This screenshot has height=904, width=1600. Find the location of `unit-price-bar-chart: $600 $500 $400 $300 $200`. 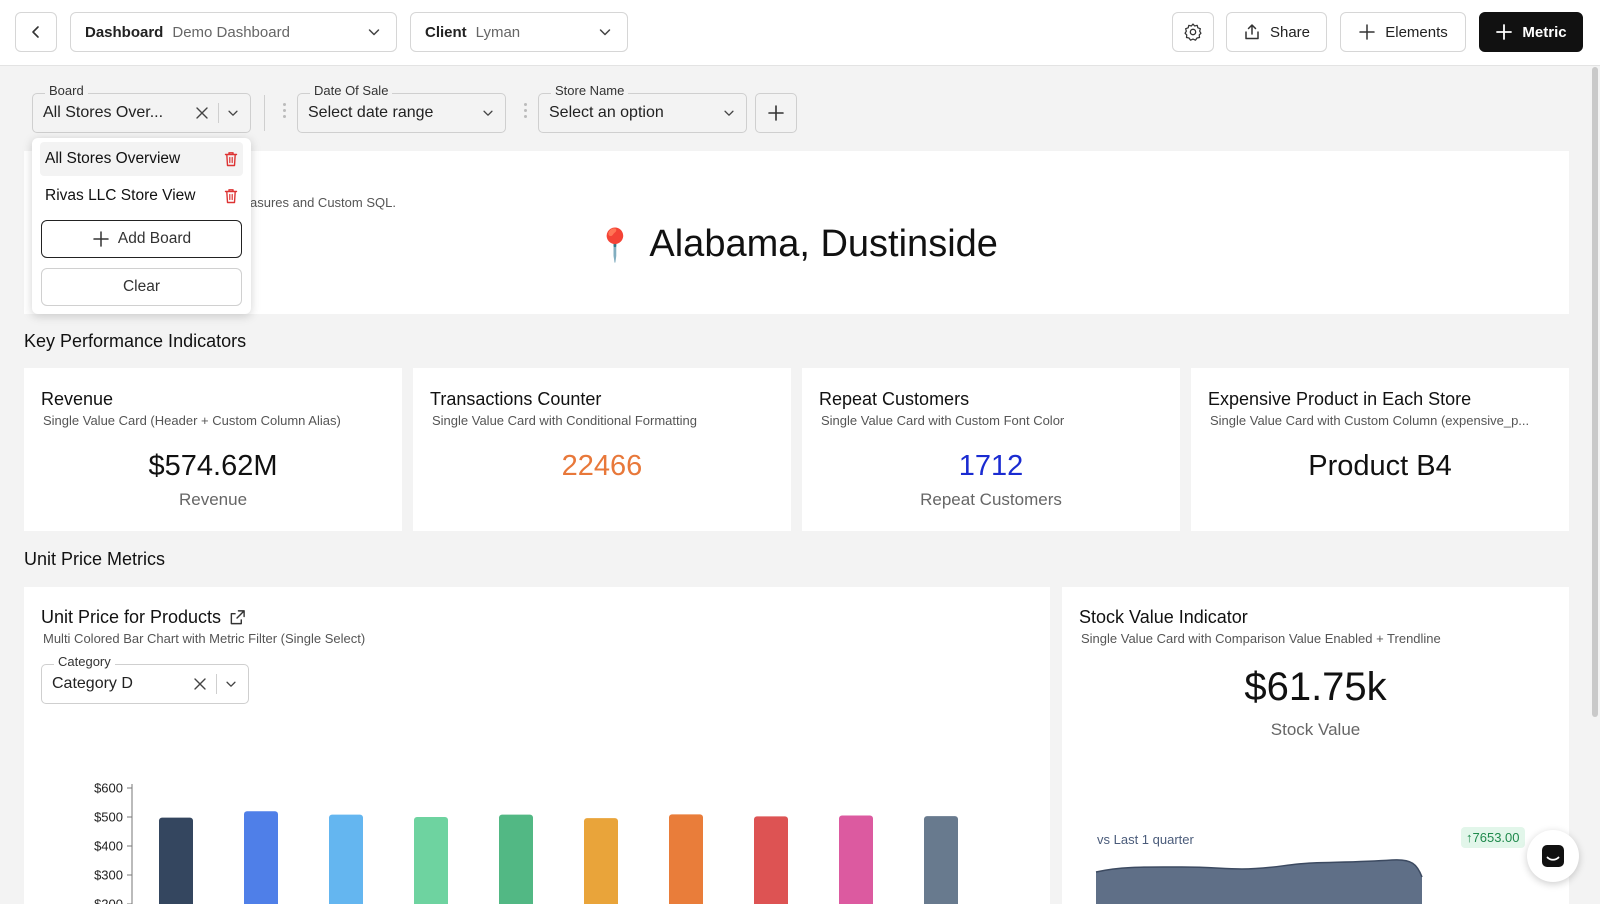

unit-price-bar-chart: $600 $500 $400 $300 $200 is located at coordinates (526, 842).